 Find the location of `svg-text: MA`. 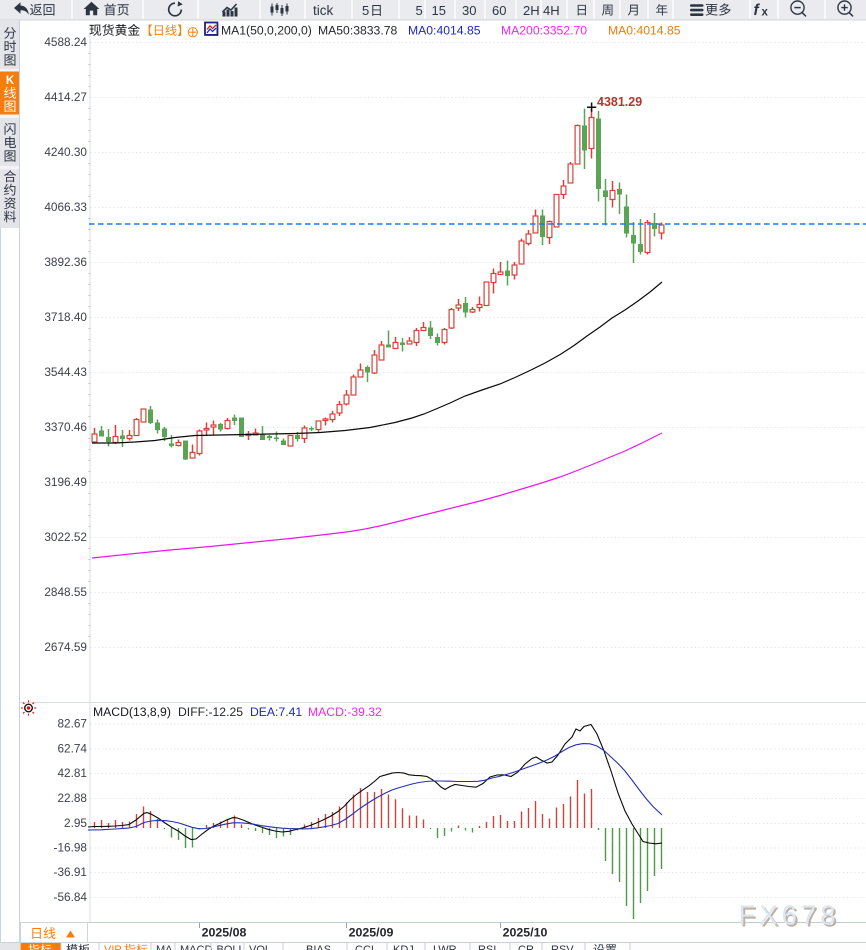

svg-text: MA is located at coordinates (164, 947).